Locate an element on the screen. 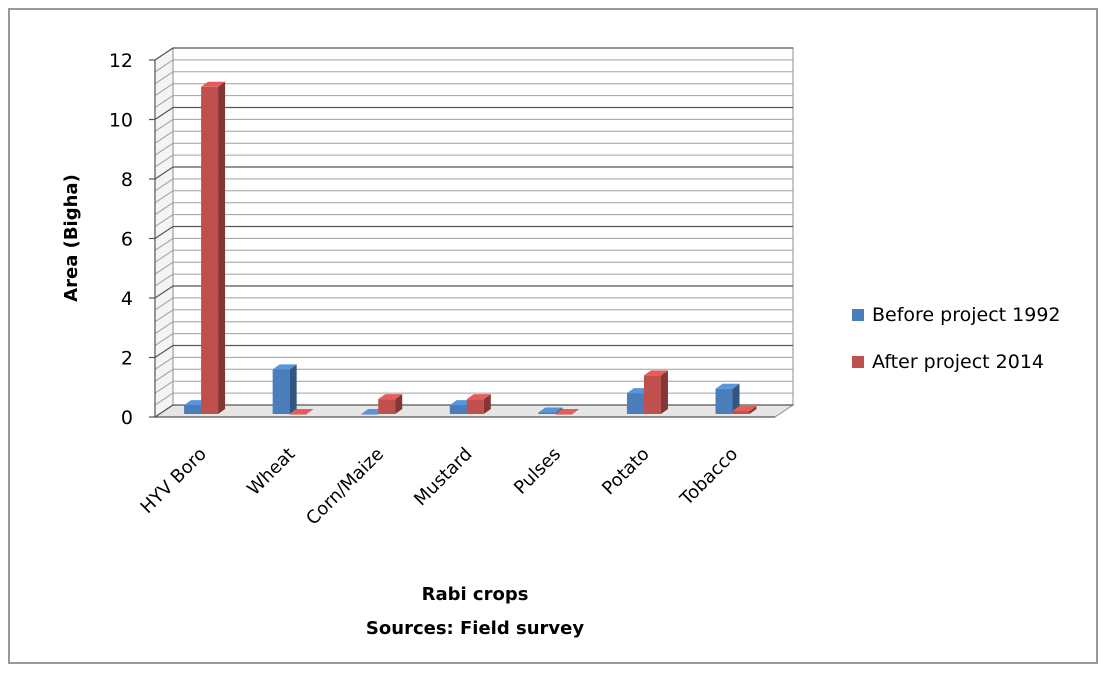 The image size is (1103, 673). y-tick-label: 10 is located at coordinates (121, 121).